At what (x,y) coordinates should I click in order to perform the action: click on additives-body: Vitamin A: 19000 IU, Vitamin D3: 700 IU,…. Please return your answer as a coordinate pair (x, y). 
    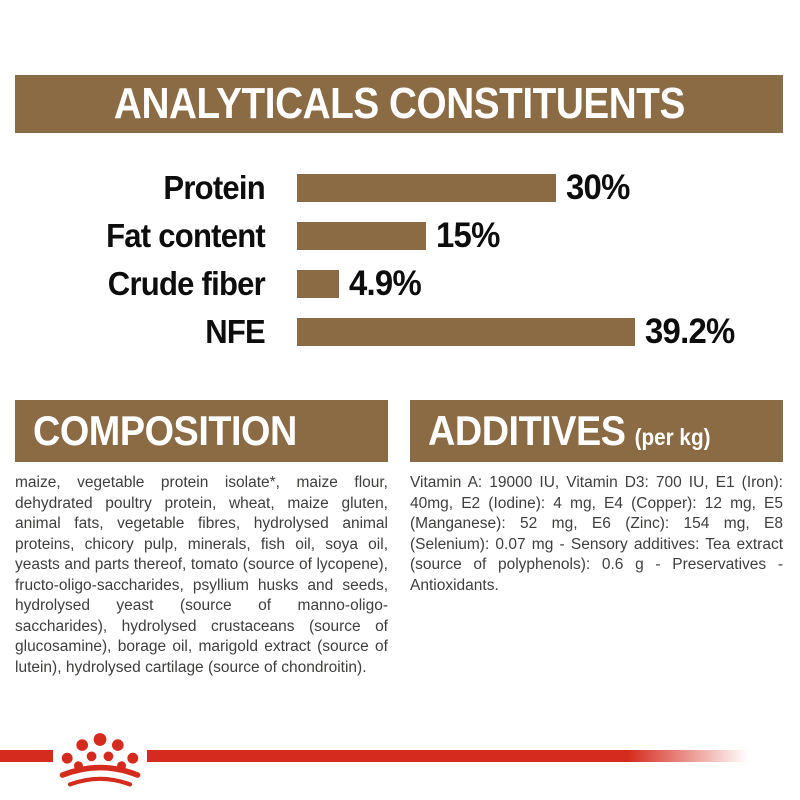
    Looking at the image, I should click on (596, 534).